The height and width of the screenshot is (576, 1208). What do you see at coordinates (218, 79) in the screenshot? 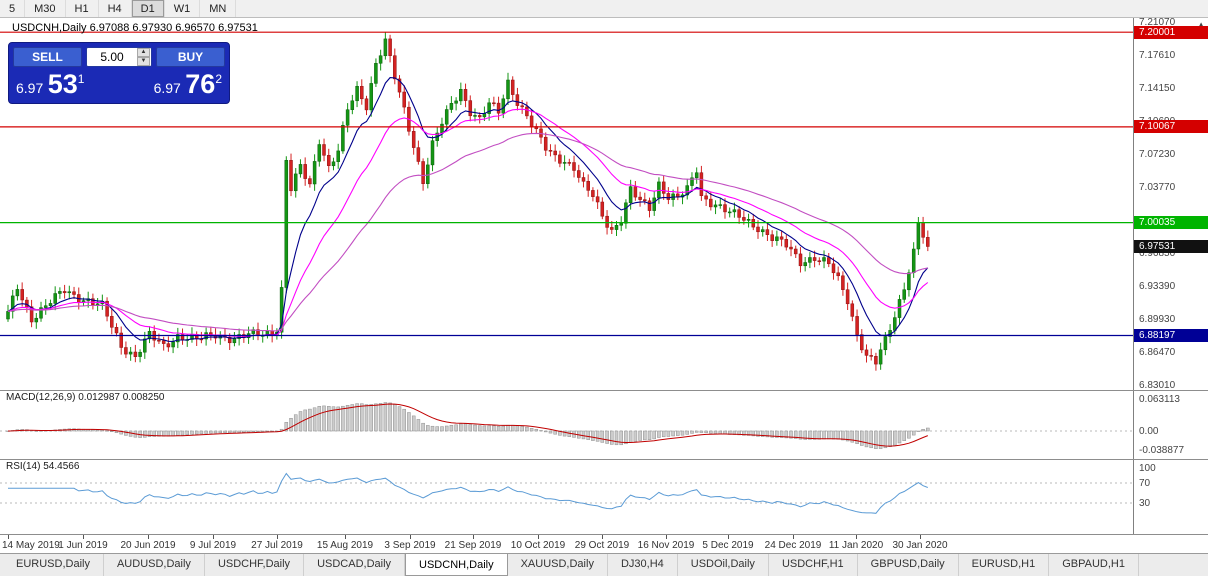
I see `buy-price-point: 2` at bounding box center [218, 79].